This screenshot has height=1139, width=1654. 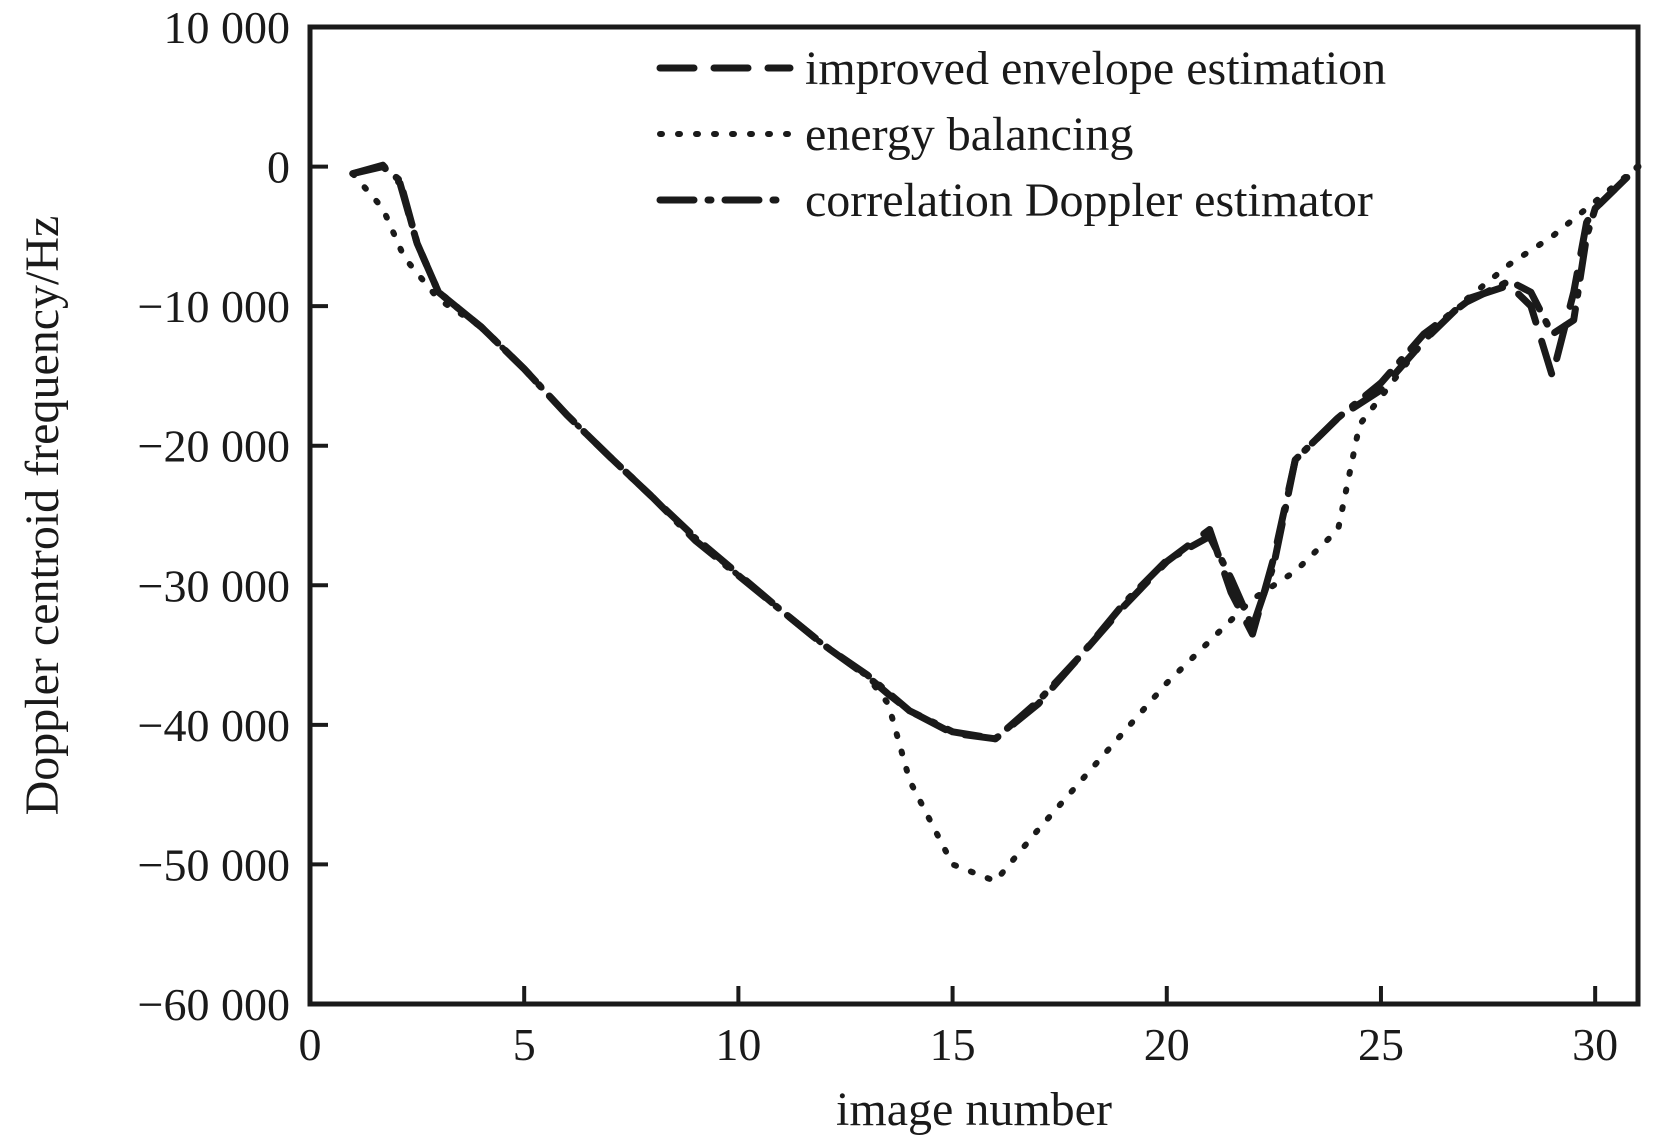 What do you see at coordinates (974, 1109) in the screenshot?
I see `x-axis-title: image number` at bounding box center [974, 1109].